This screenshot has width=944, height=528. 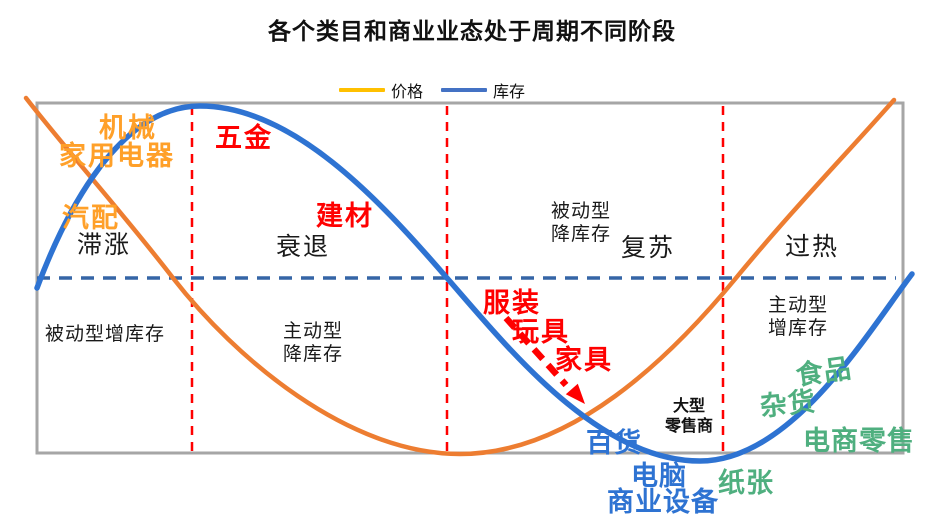 I want to click on phase-recession: 衰退, so click(x=303, y=247).